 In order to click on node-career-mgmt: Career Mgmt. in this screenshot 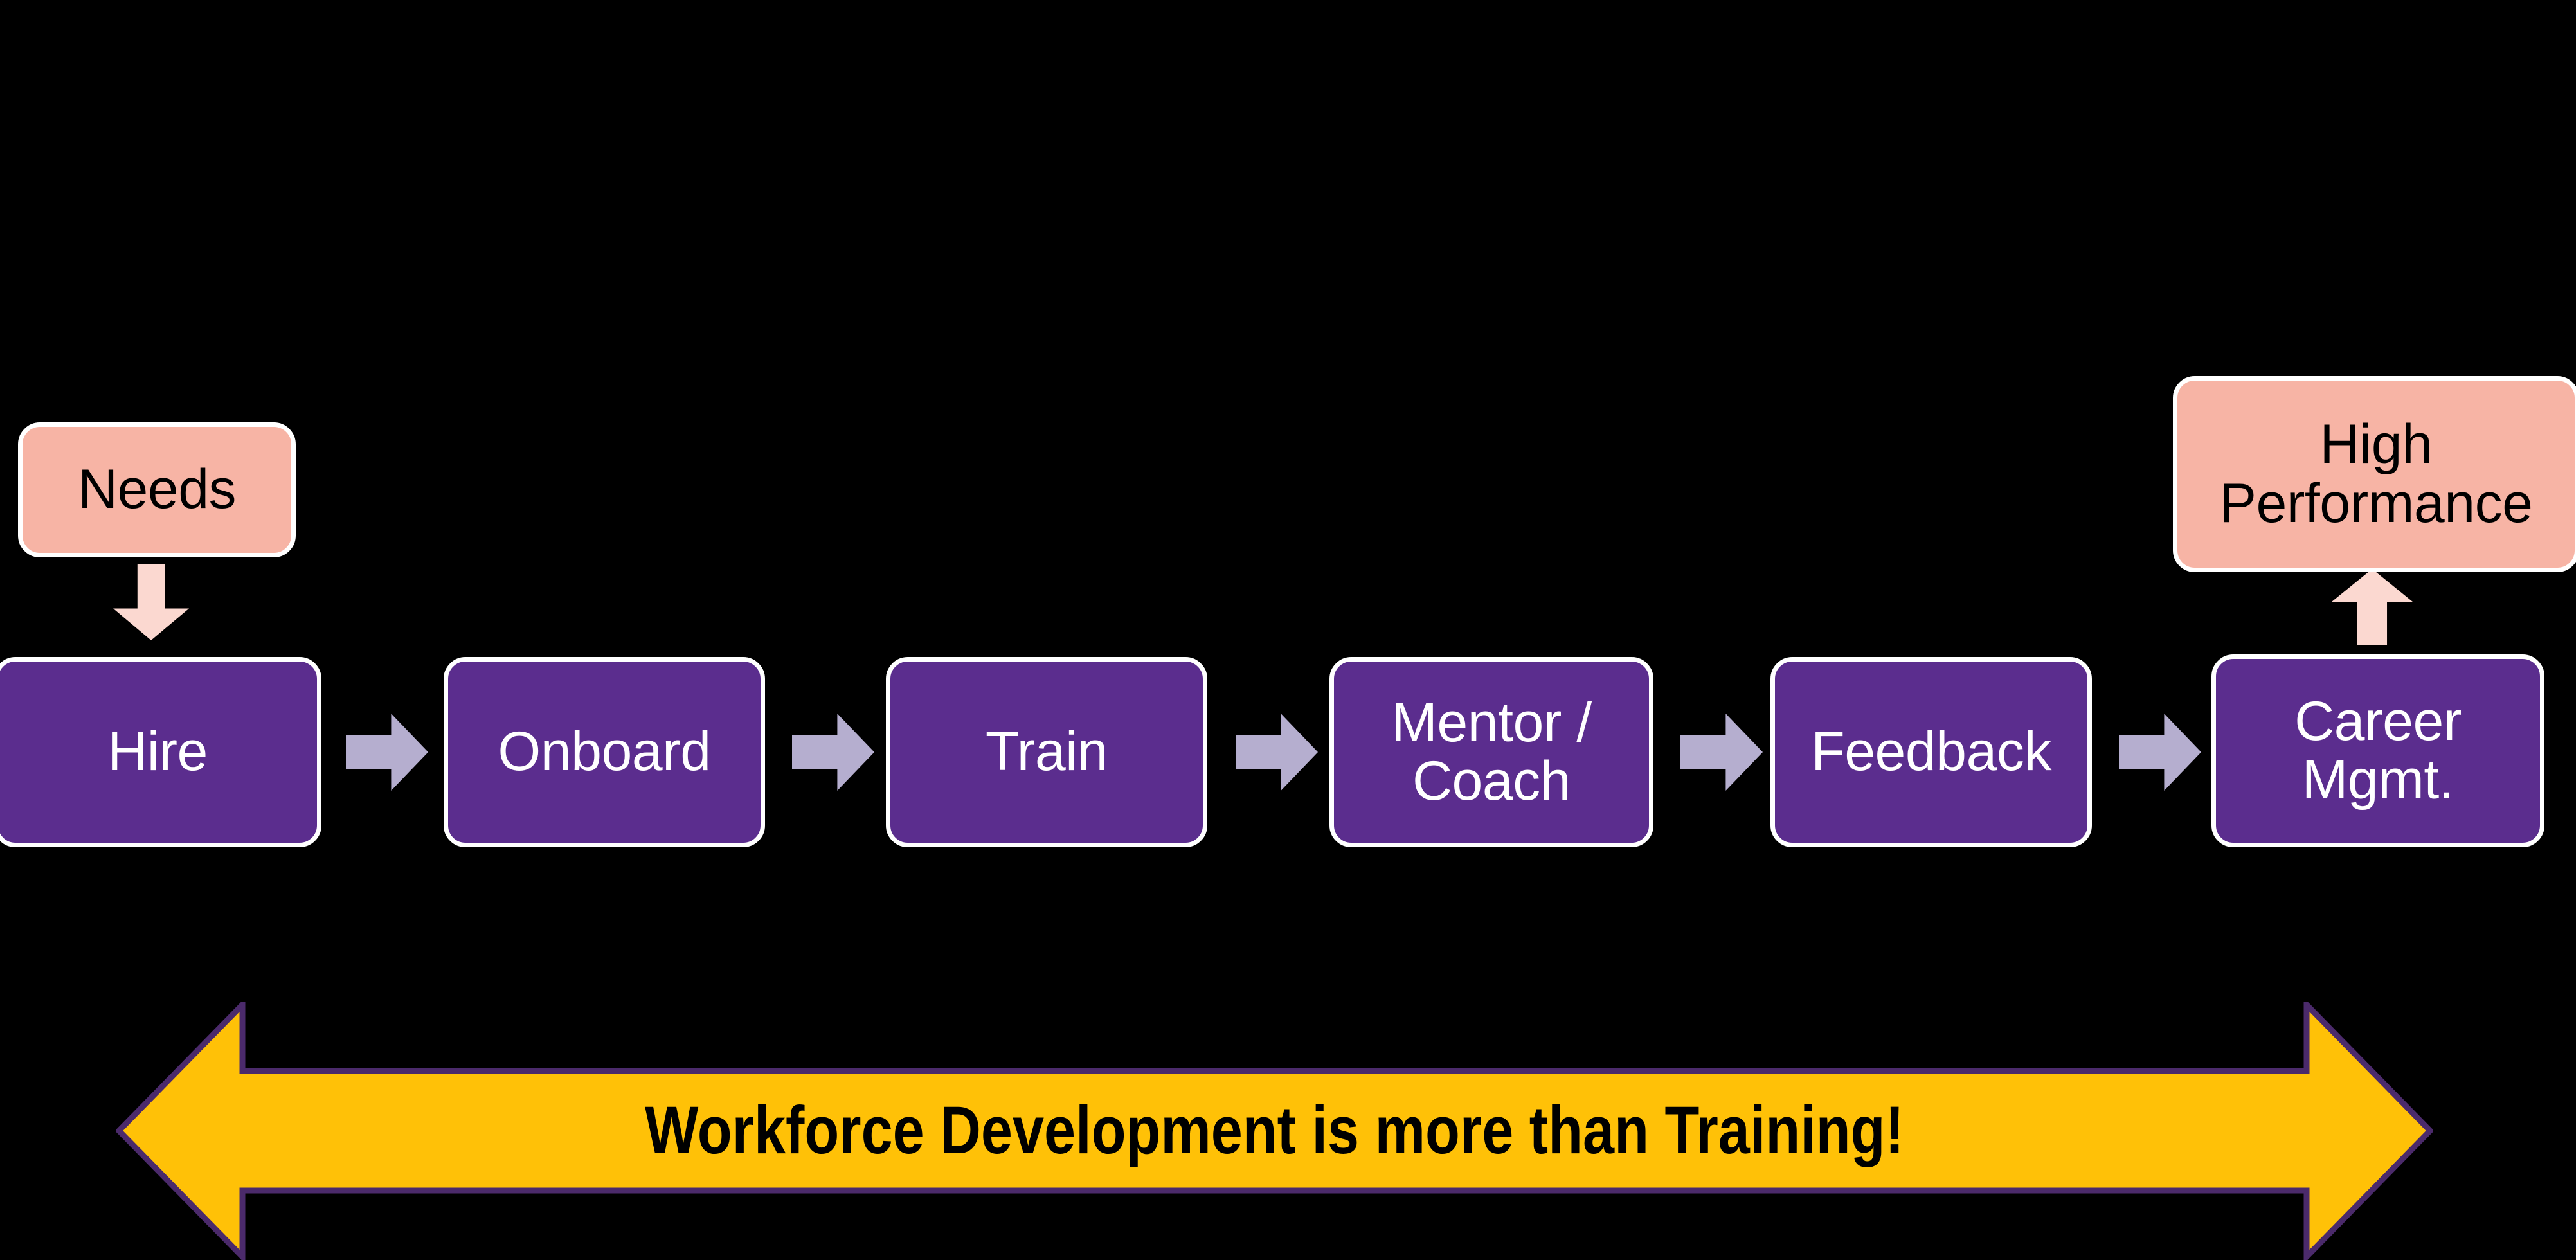, I will do `click(2377, 751)`.